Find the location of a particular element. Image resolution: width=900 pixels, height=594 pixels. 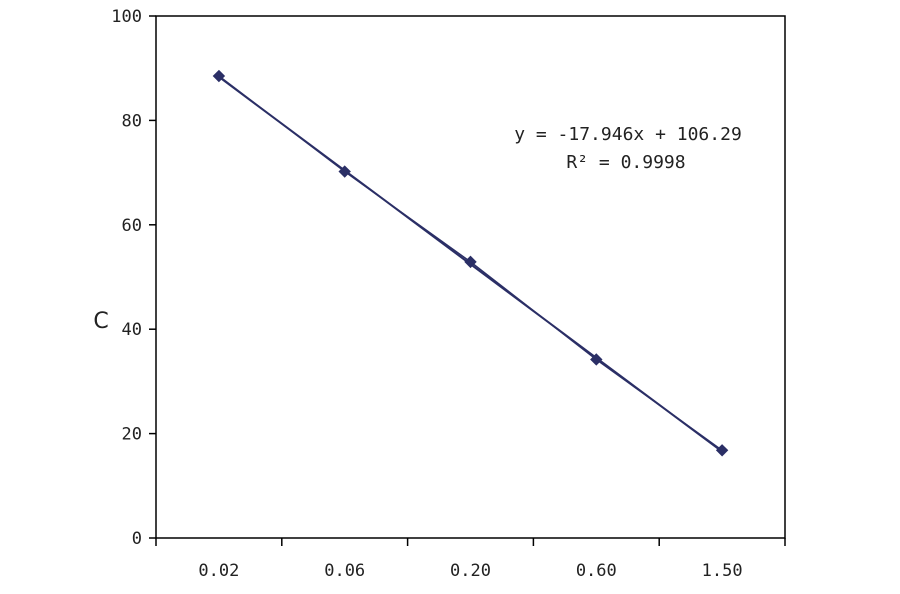

x-tick-label-2: 0.20 is located at coordinates (470, 571).